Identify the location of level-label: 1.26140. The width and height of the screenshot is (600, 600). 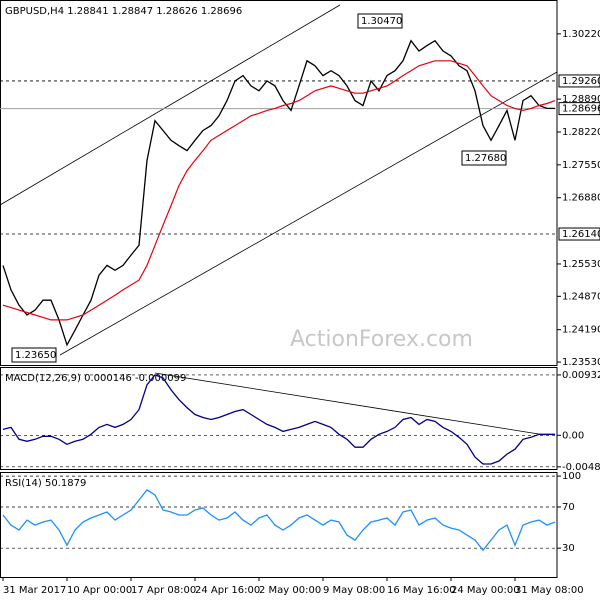
(581, 234).